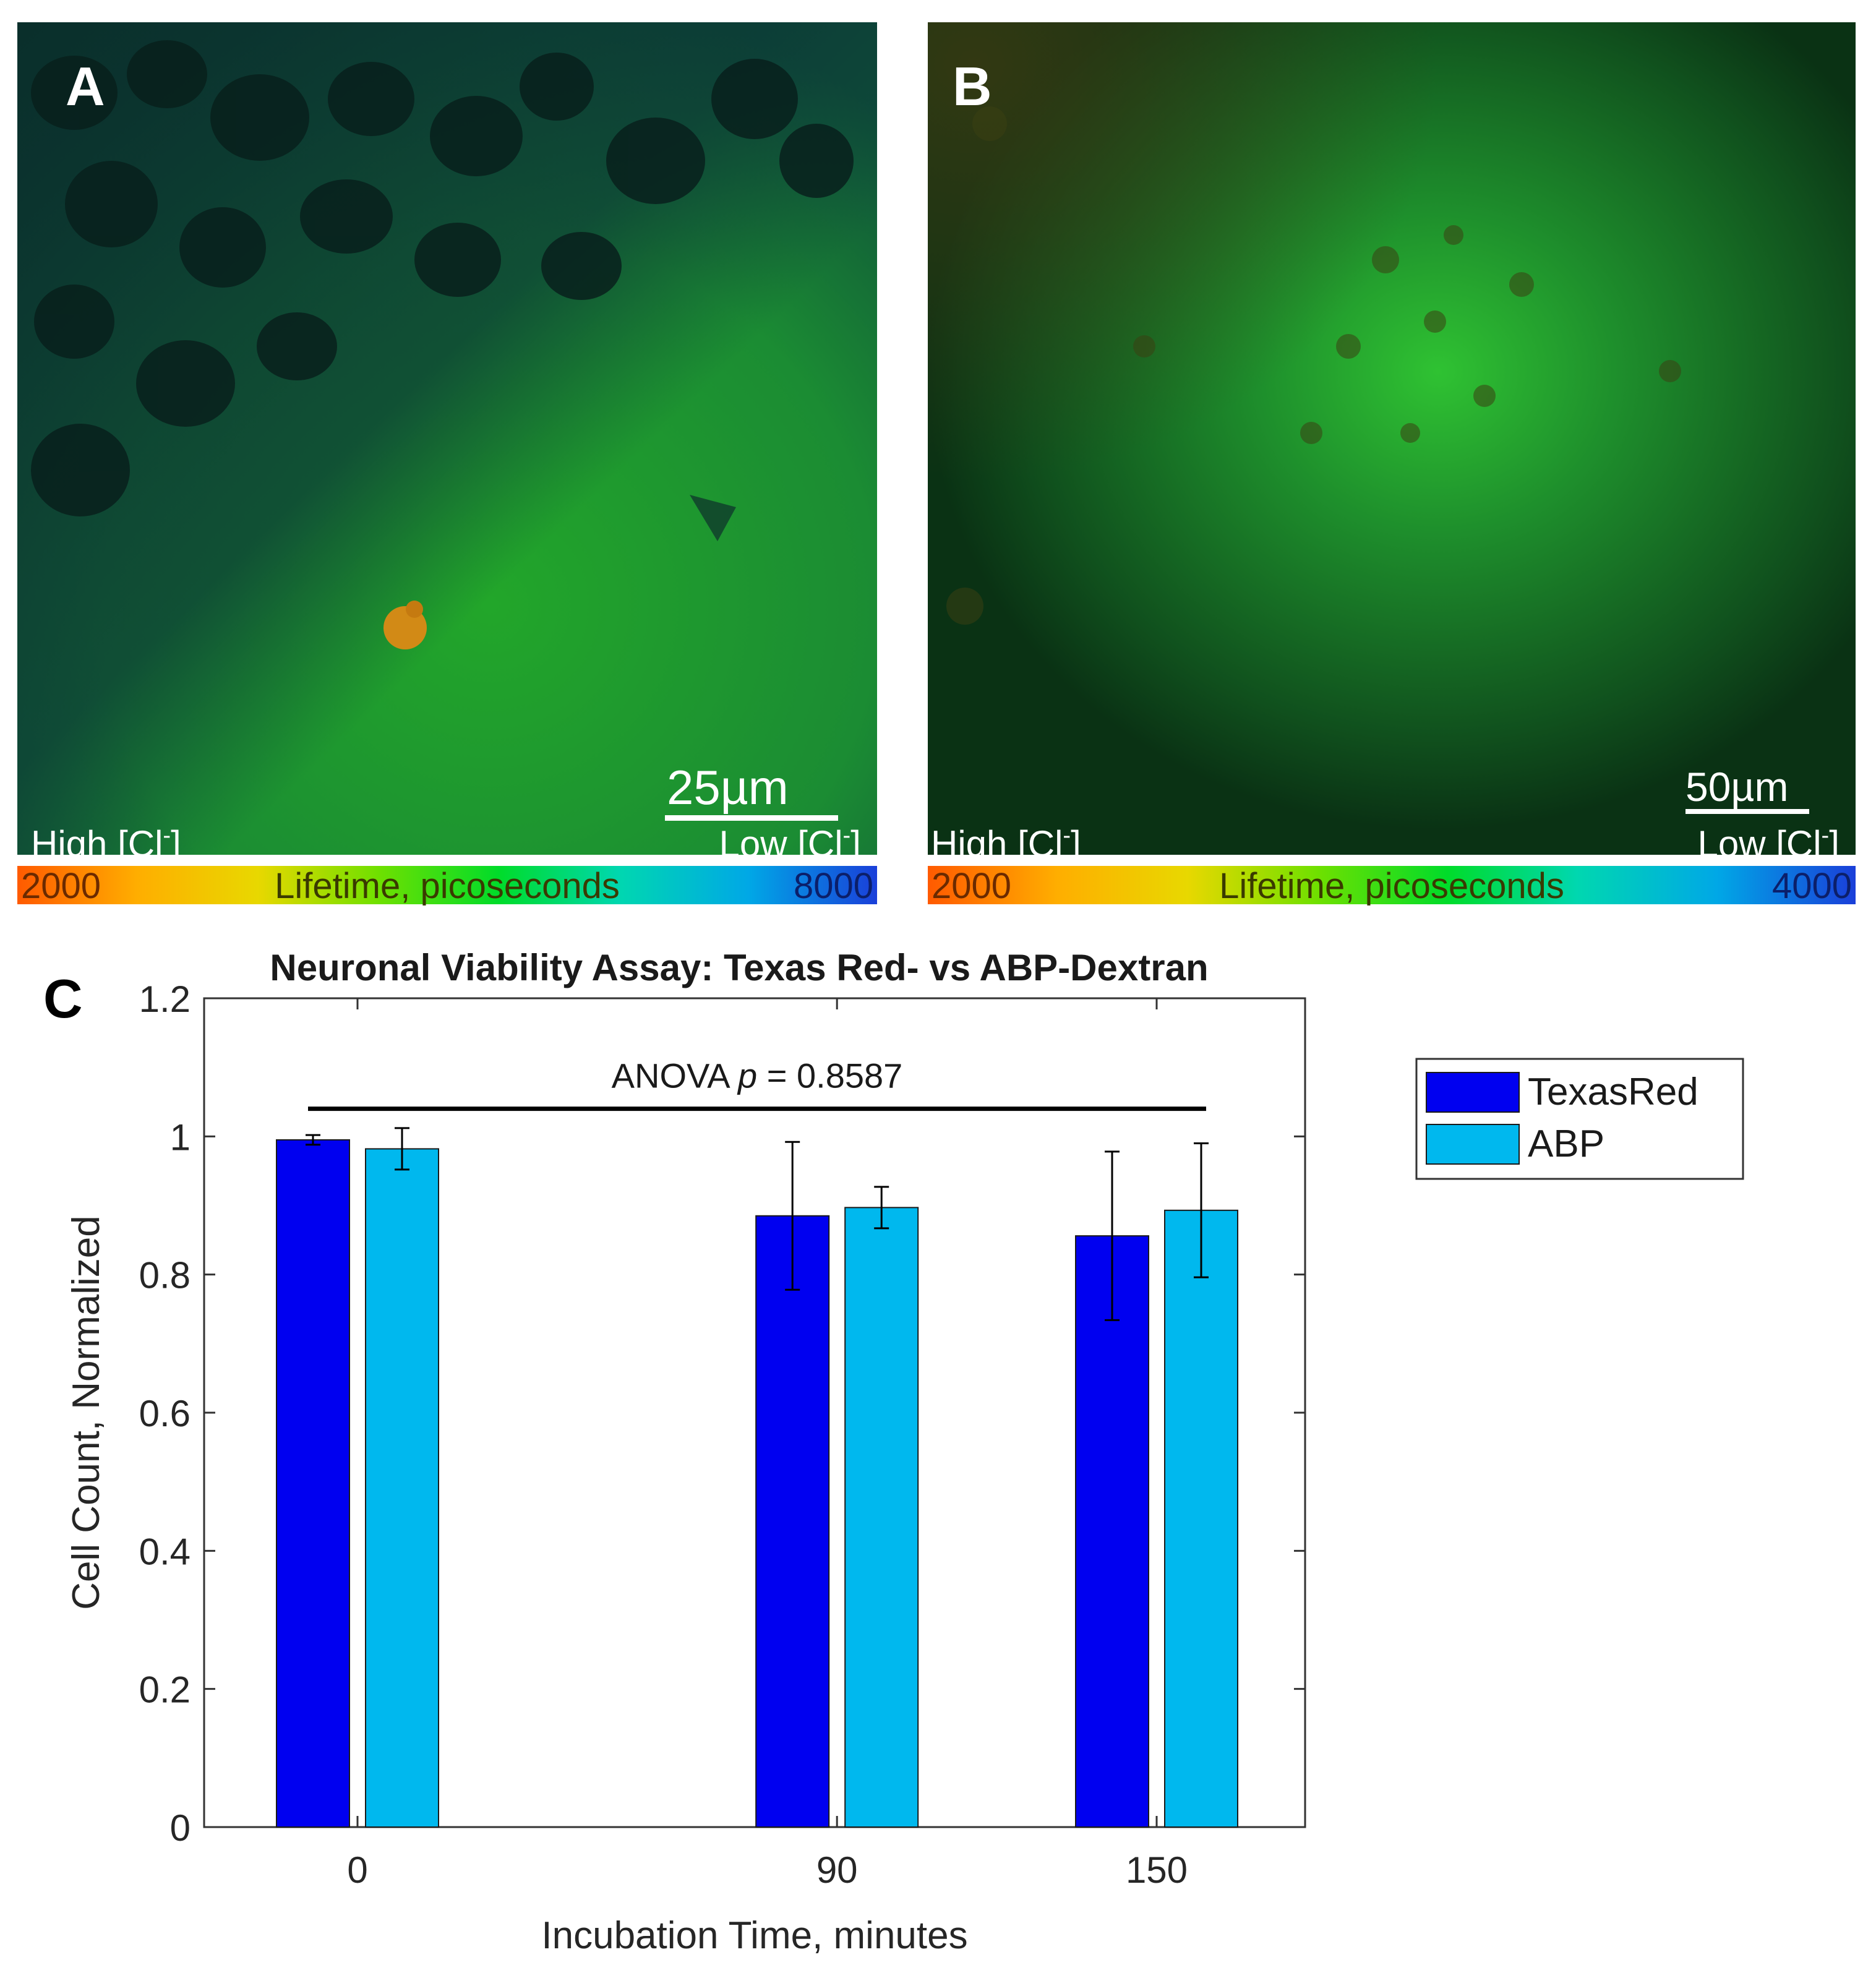 The image size is (1876, 1965). I want to click on y-tick-label: 0.8, so click(165, 1275).